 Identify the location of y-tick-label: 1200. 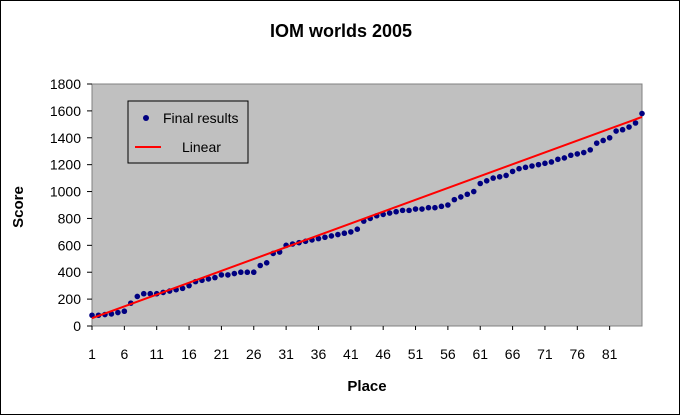
(65, 165).